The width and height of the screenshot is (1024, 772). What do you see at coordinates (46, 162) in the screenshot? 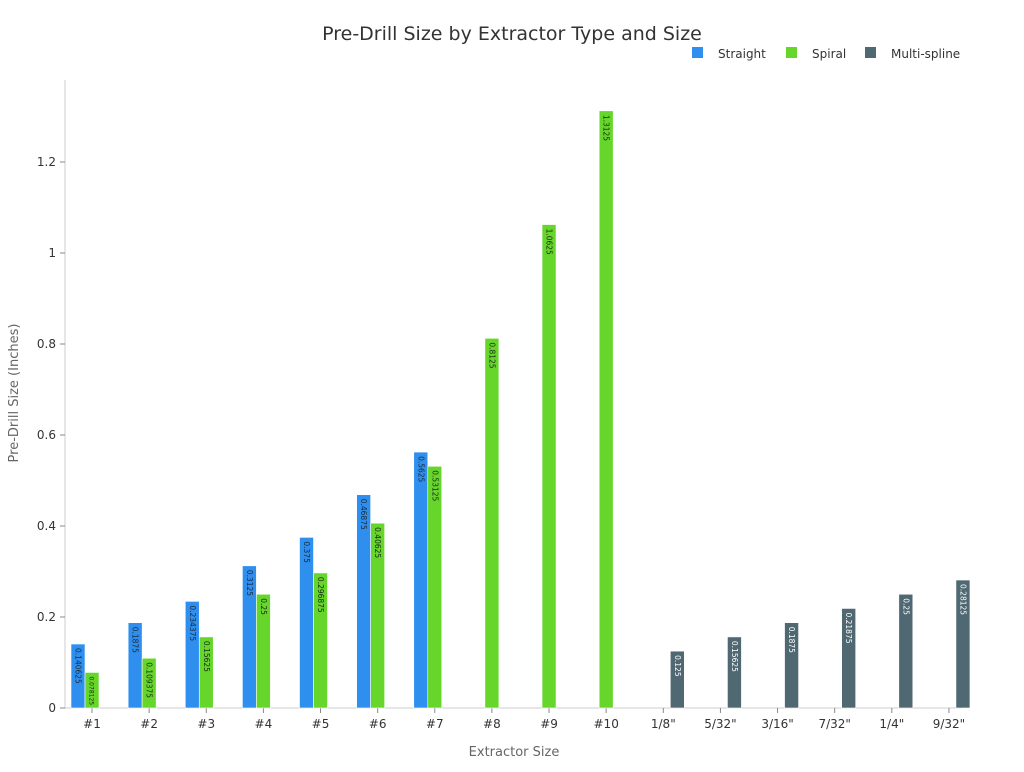
I see `y-tick-label: 1.2` at bounding box center [46, 162].